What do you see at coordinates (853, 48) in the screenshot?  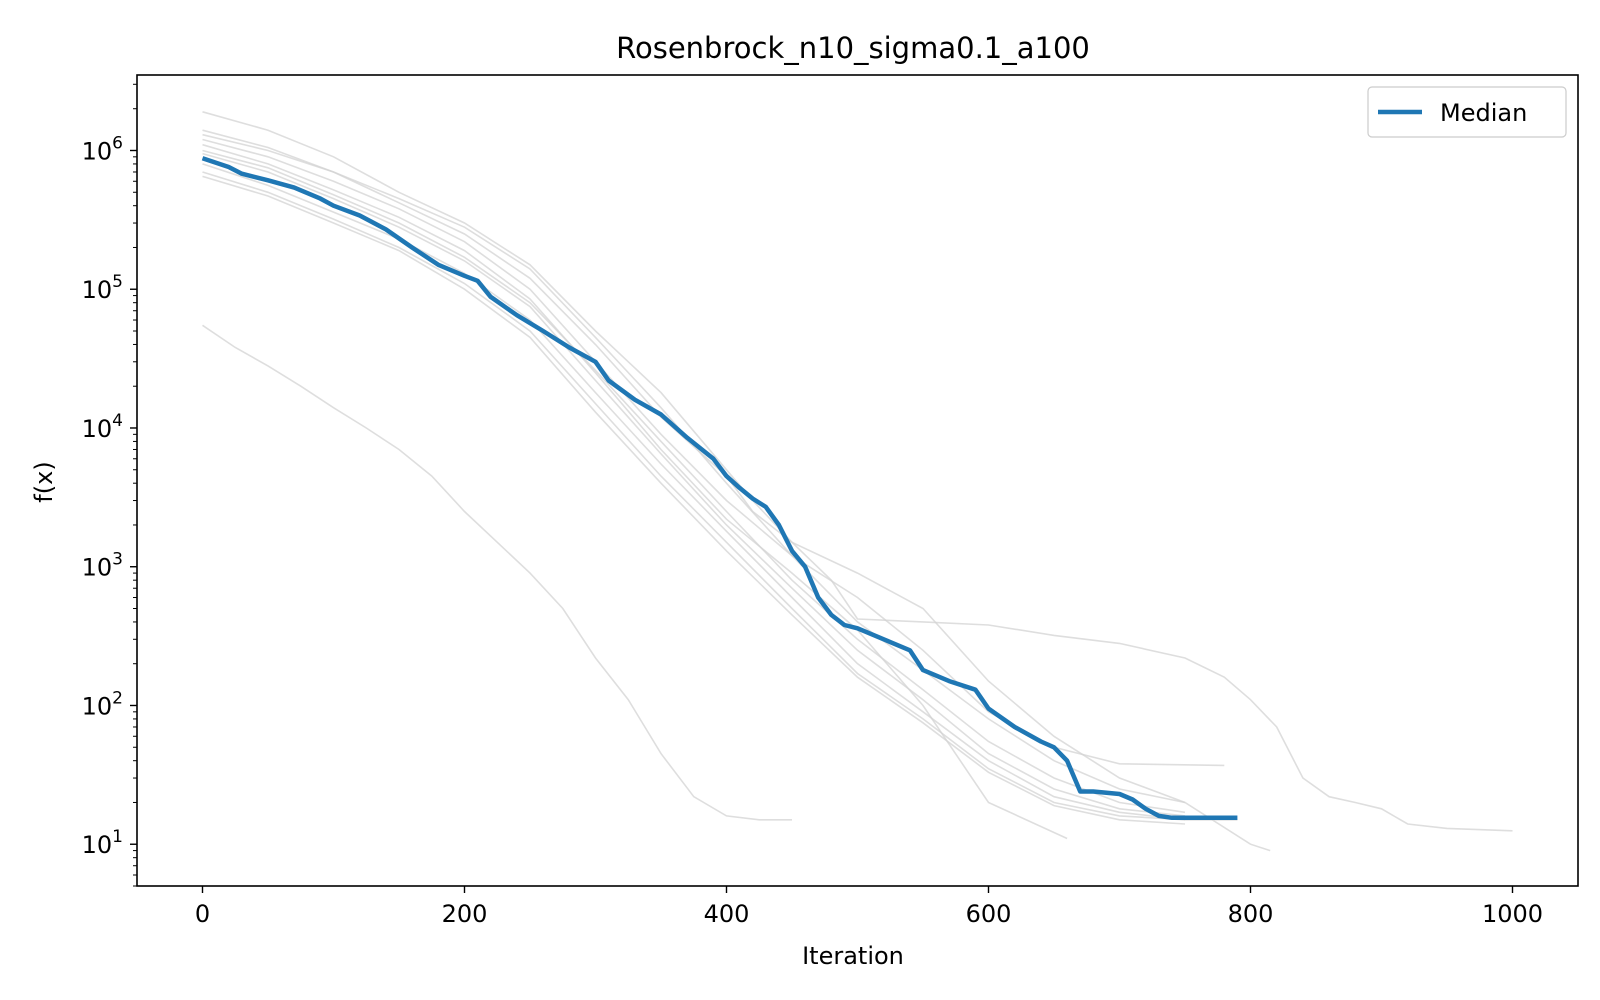 I see `chart-title: Rosenbrock_n10_sigma0.1_a100` at bounding box center [853, 48].